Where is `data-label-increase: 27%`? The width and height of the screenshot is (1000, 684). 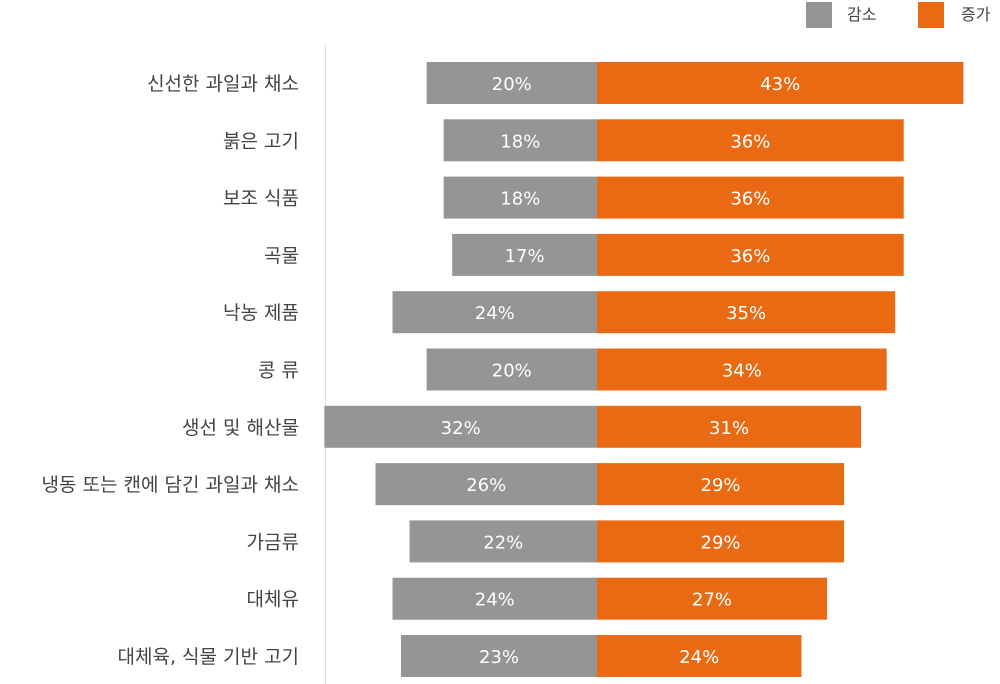
data-label-increase: 27% is located at coordinates (712, 600).